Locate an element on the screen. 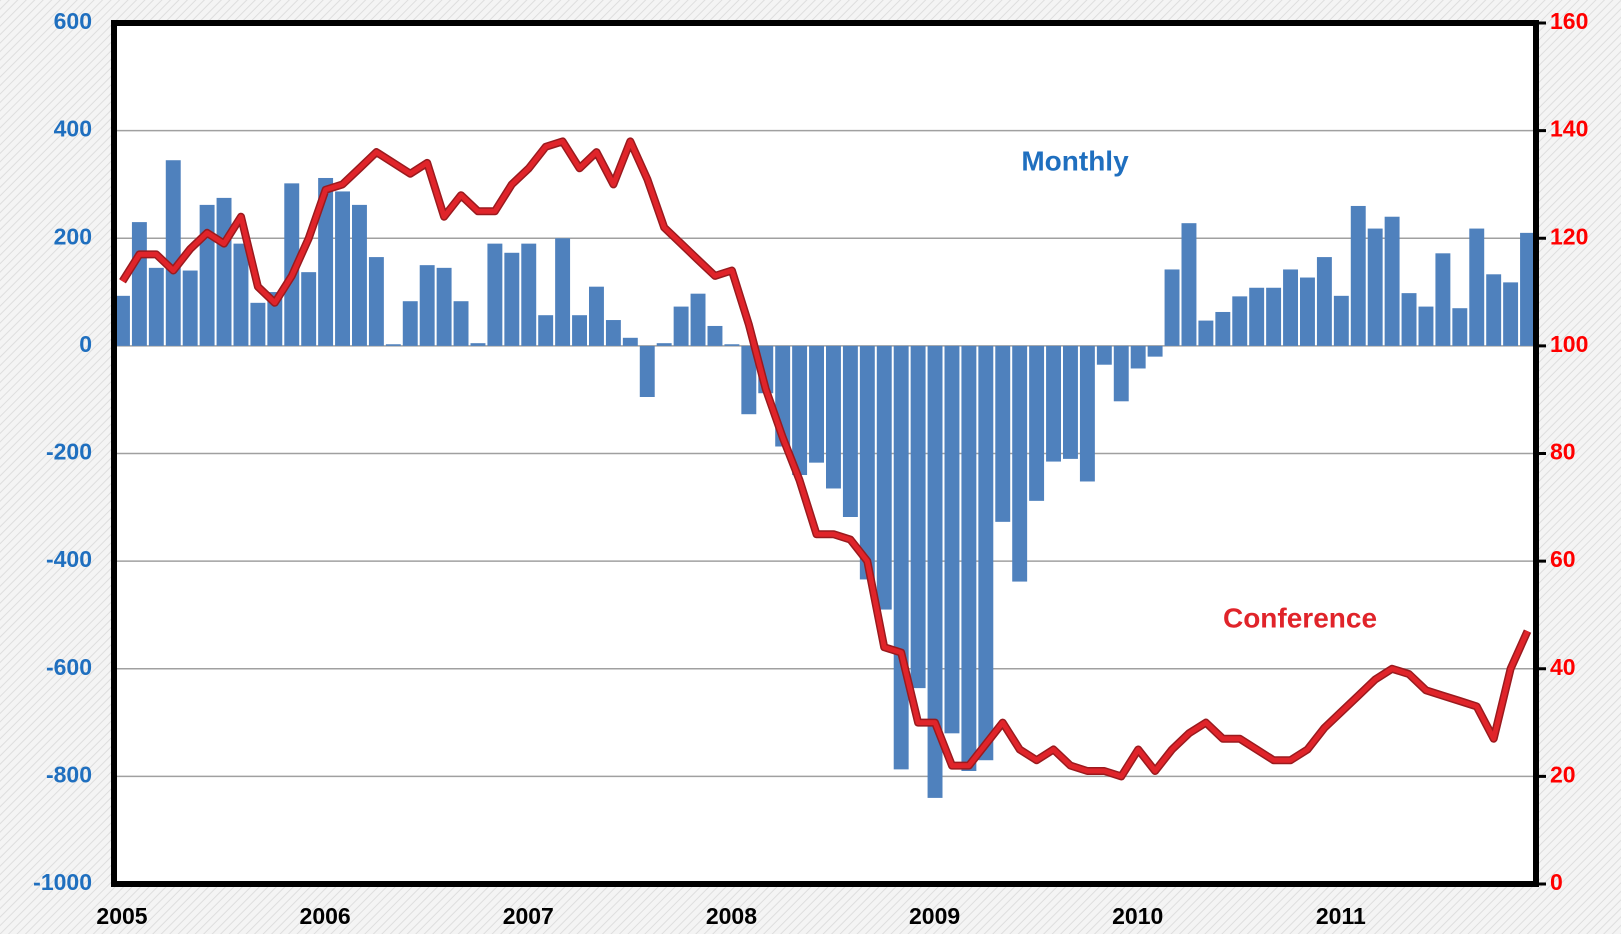  y2-tick-label: 140 is located at coordinates (1569, 129).